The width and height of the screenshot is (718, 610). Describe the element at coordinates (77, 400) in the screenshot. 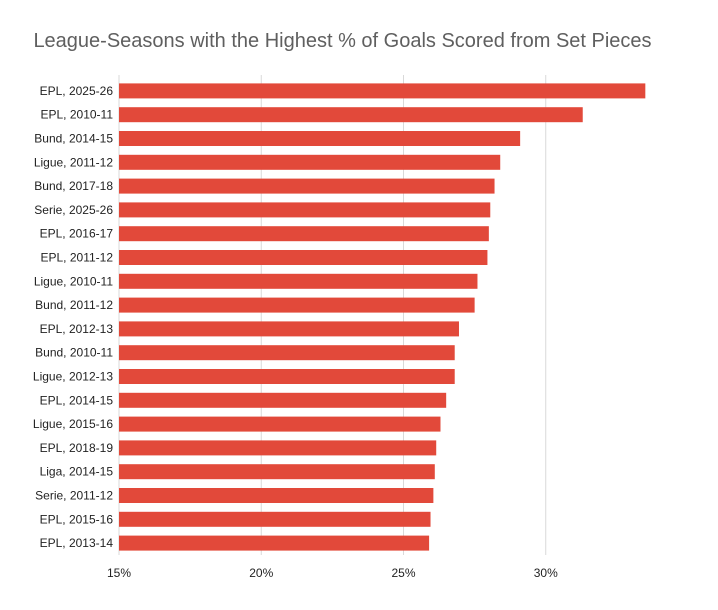

I see `y-tick-label: EPL, 2014-15` at that location.